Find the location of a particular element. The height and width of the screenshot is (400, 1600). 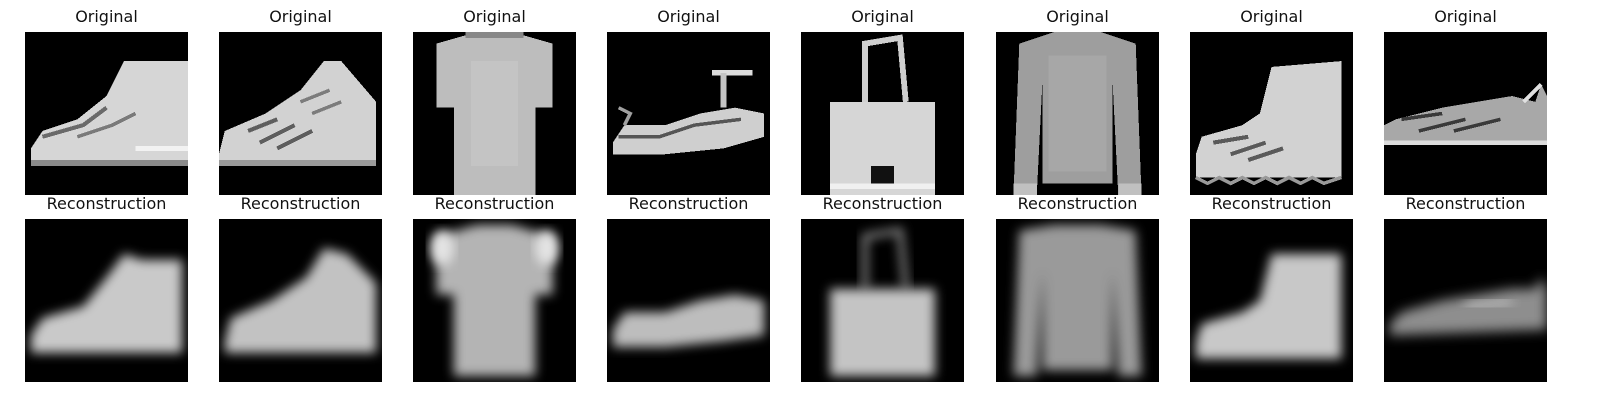

t-shirt-original is located at coordinates (494, 113).